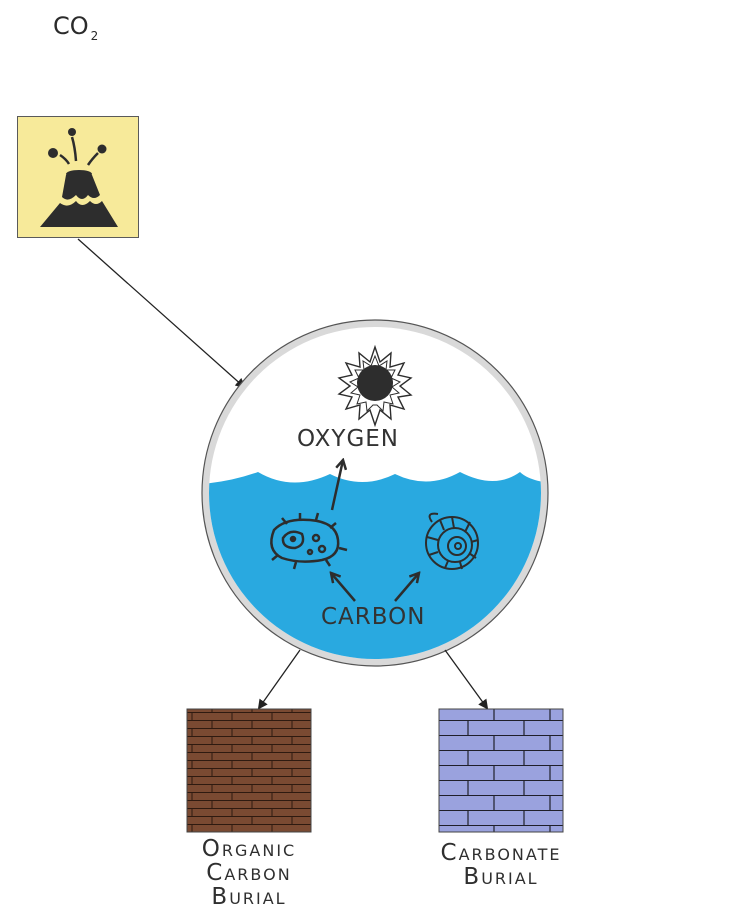 The width and height of the screenshot is (750, 917). I want to click on volcano-box, so click(78, 177).